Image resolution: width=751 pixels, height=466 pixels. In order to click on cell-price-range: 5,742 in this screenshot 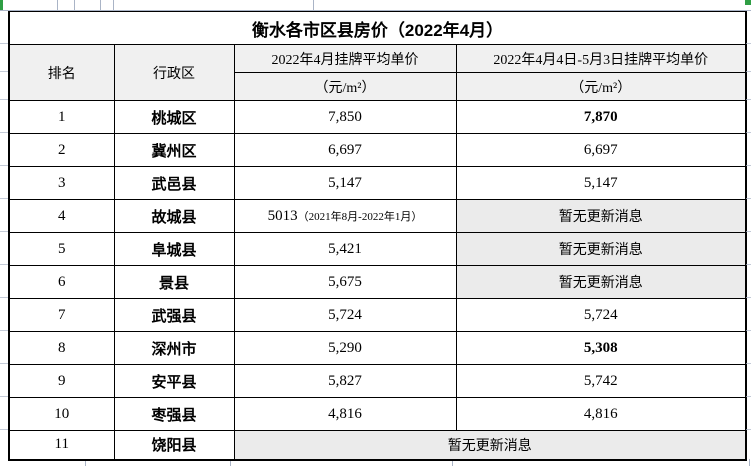, I will do `click(601, 381)`.